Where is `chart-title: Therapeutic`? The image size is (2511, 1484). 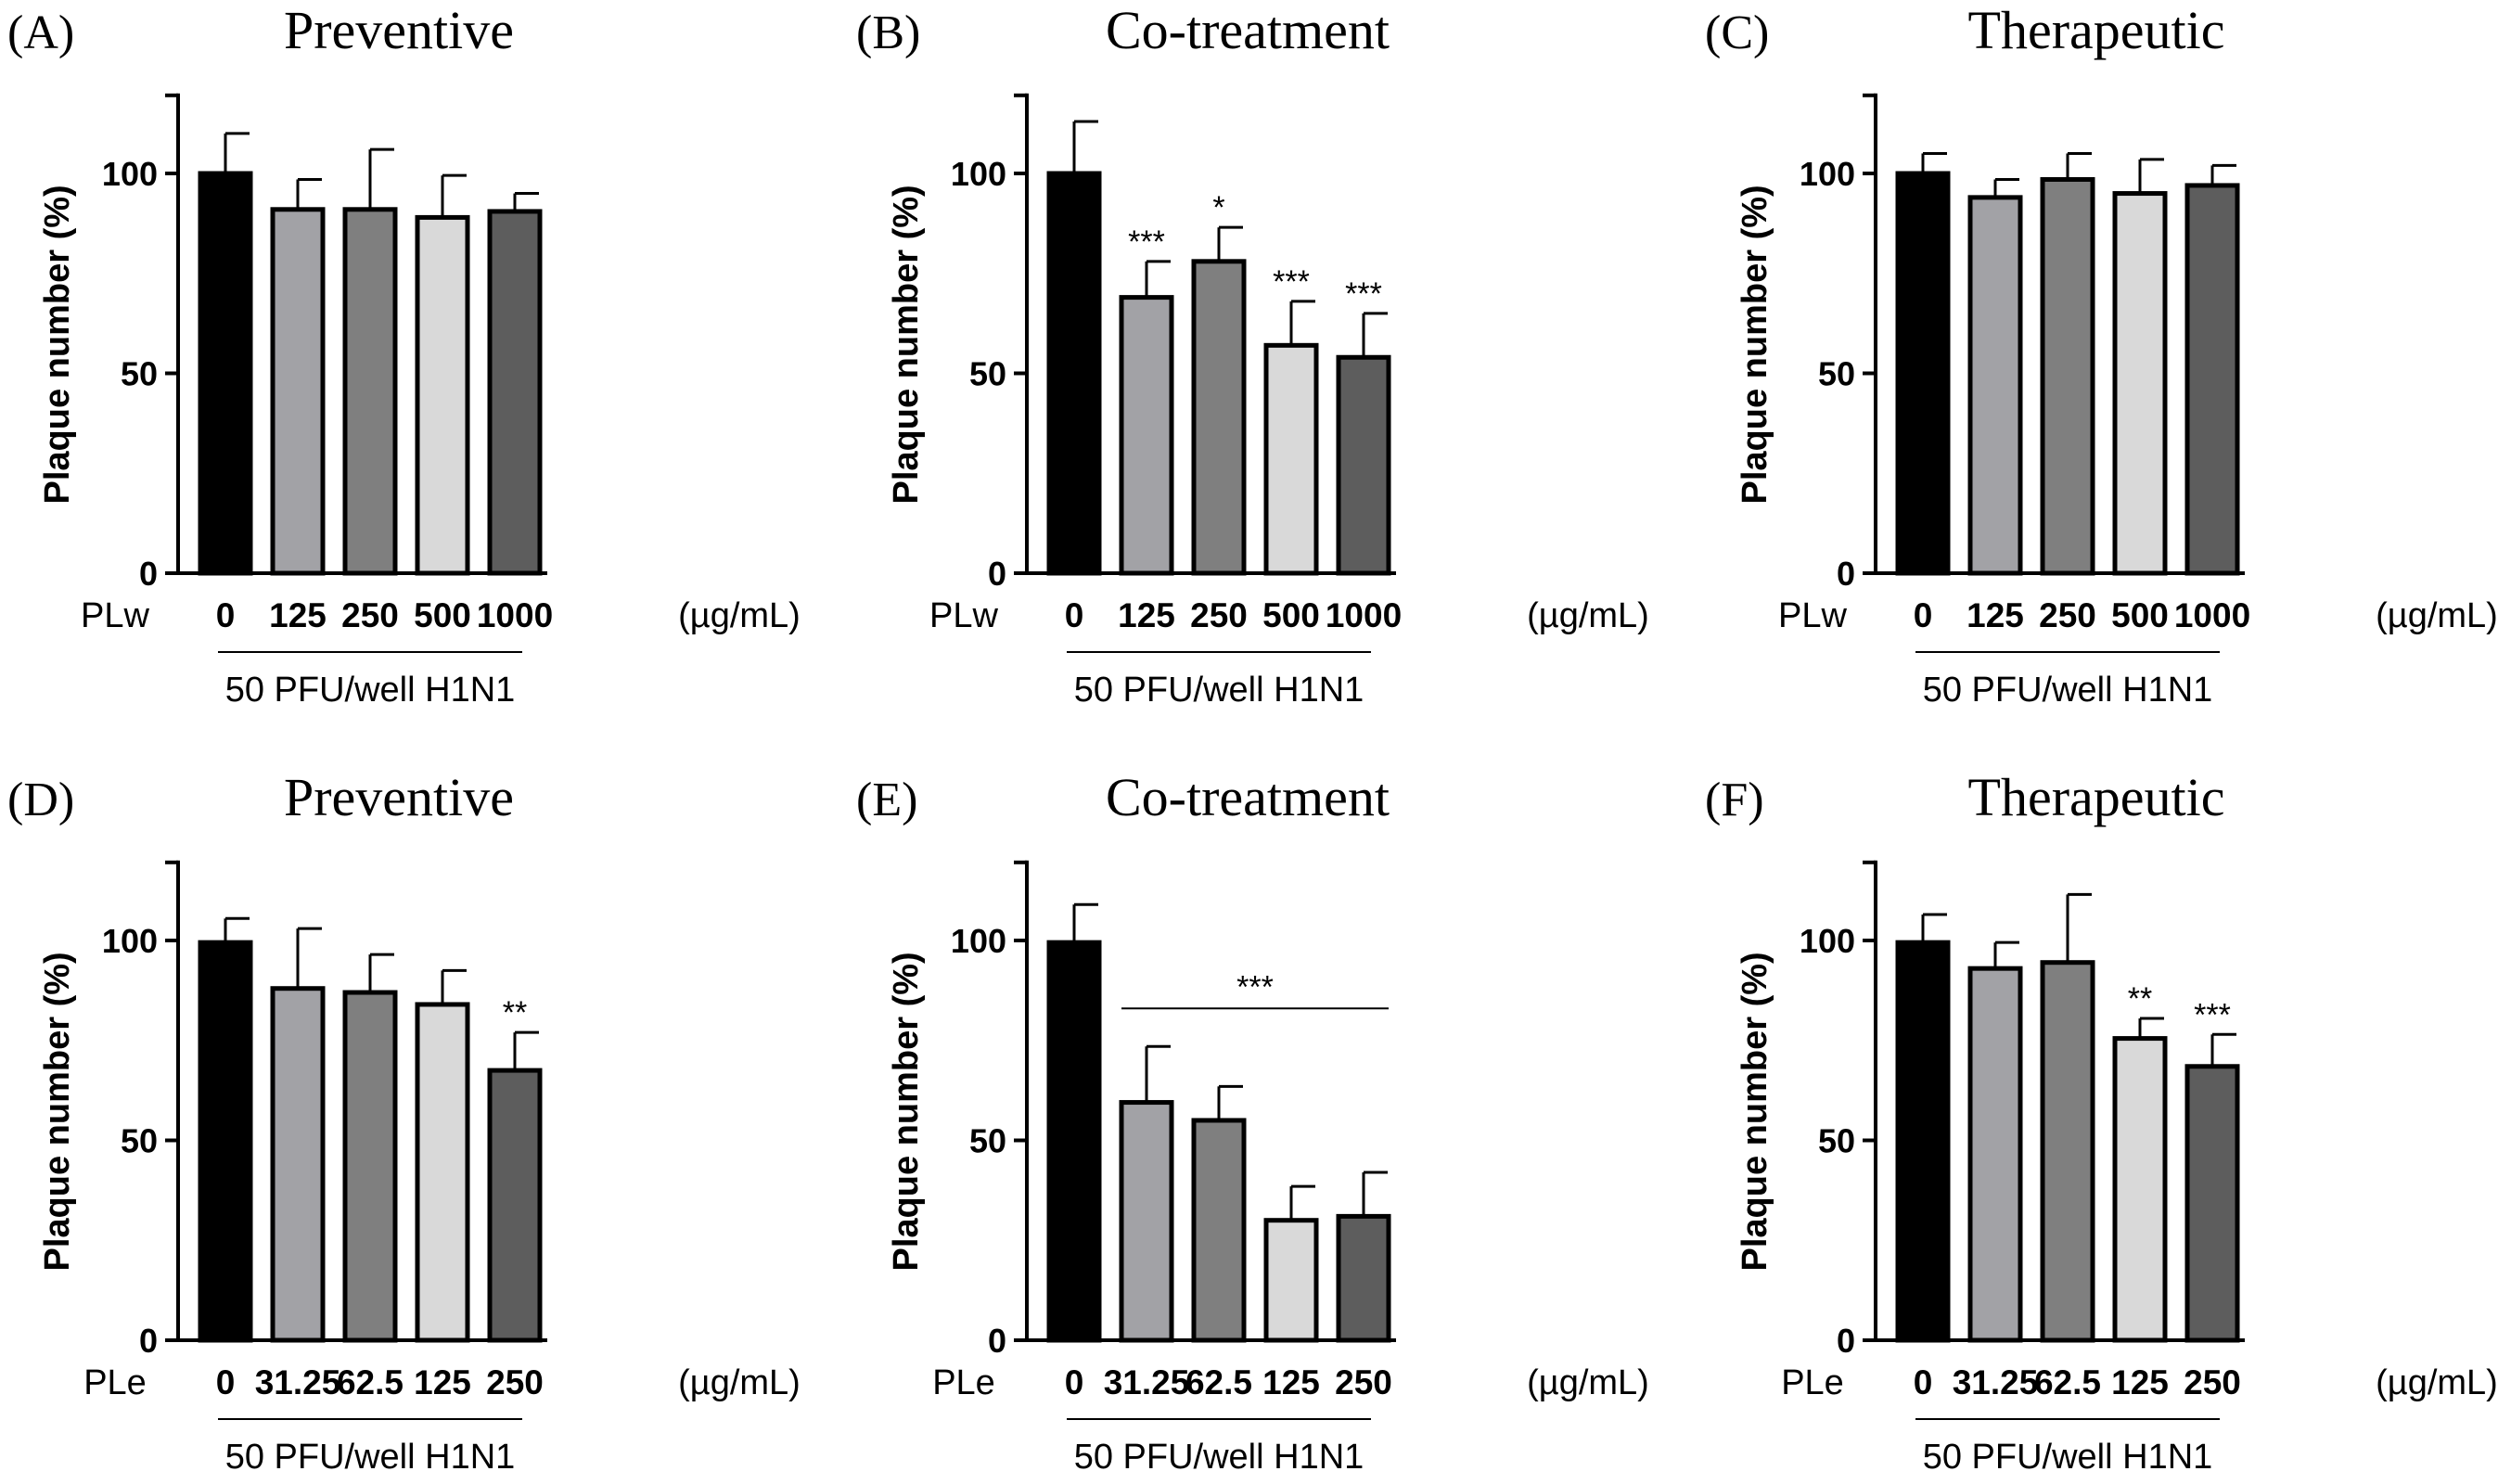 chart-title: Therapeutic is located at coordinates (2096, 30).